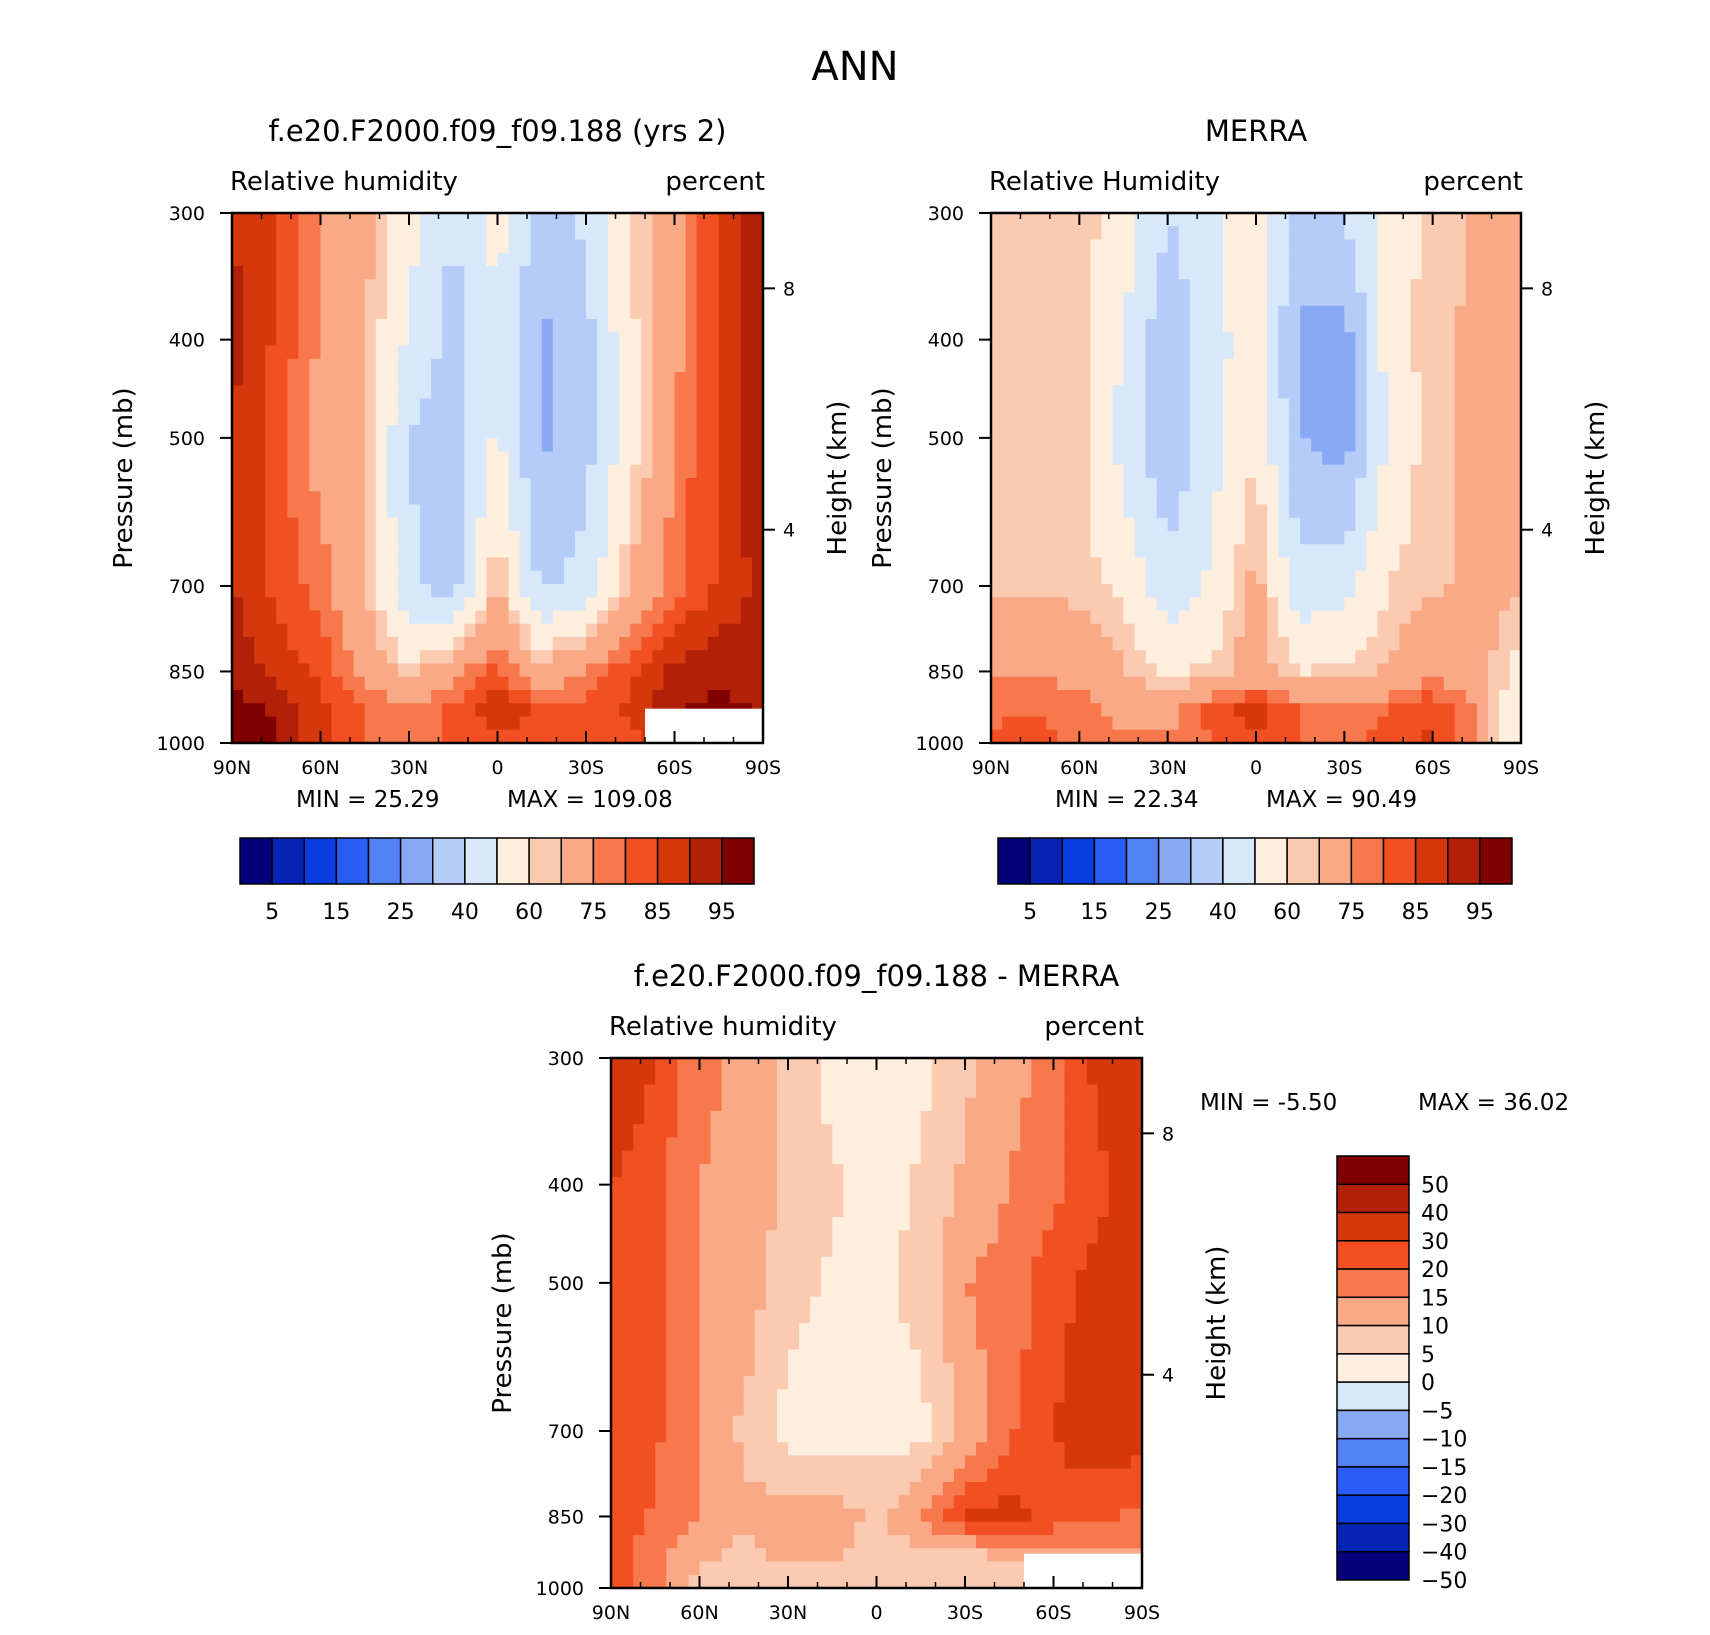 The width and height of the screenshot is (1710, 1635). I want to click on x-tick-label: 90N, so click(232, 768).